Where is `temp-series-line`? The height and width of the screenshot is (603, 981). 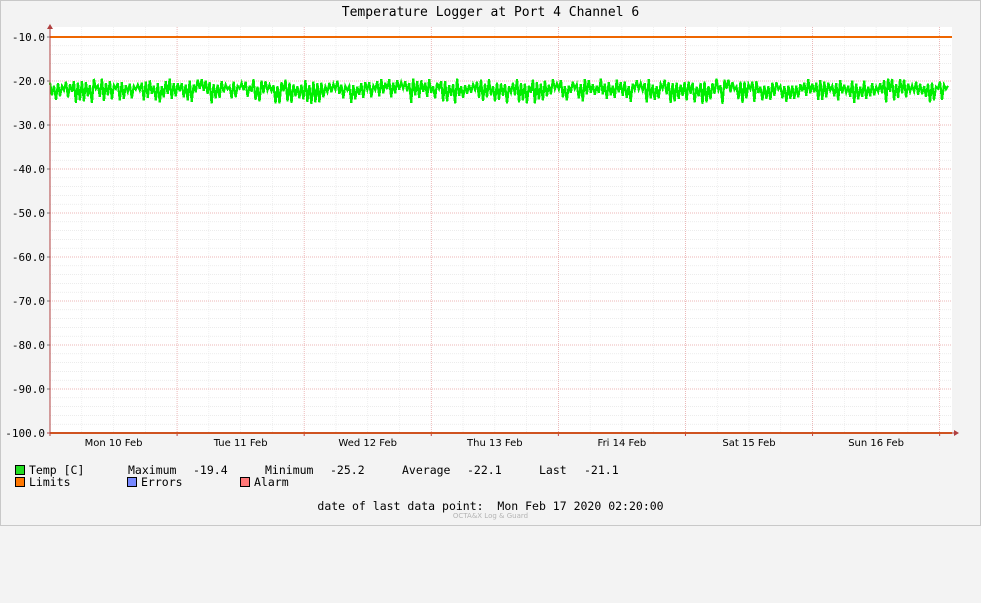
temp-series-line is located at coordinates (498, 91).